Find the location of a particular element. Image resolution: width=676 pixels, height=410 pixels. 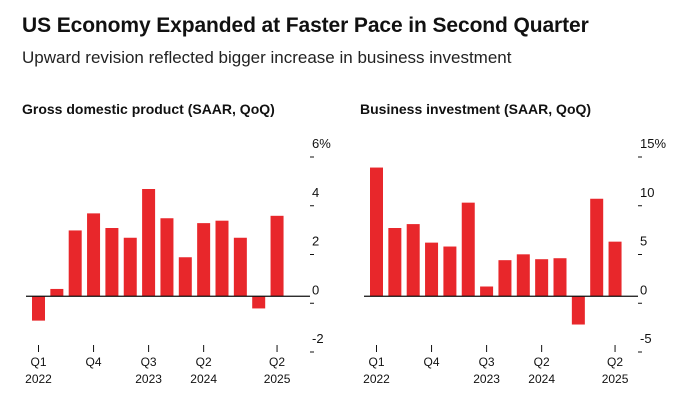

investment-ytick-label: 5 is located at coordinates (643, 241).